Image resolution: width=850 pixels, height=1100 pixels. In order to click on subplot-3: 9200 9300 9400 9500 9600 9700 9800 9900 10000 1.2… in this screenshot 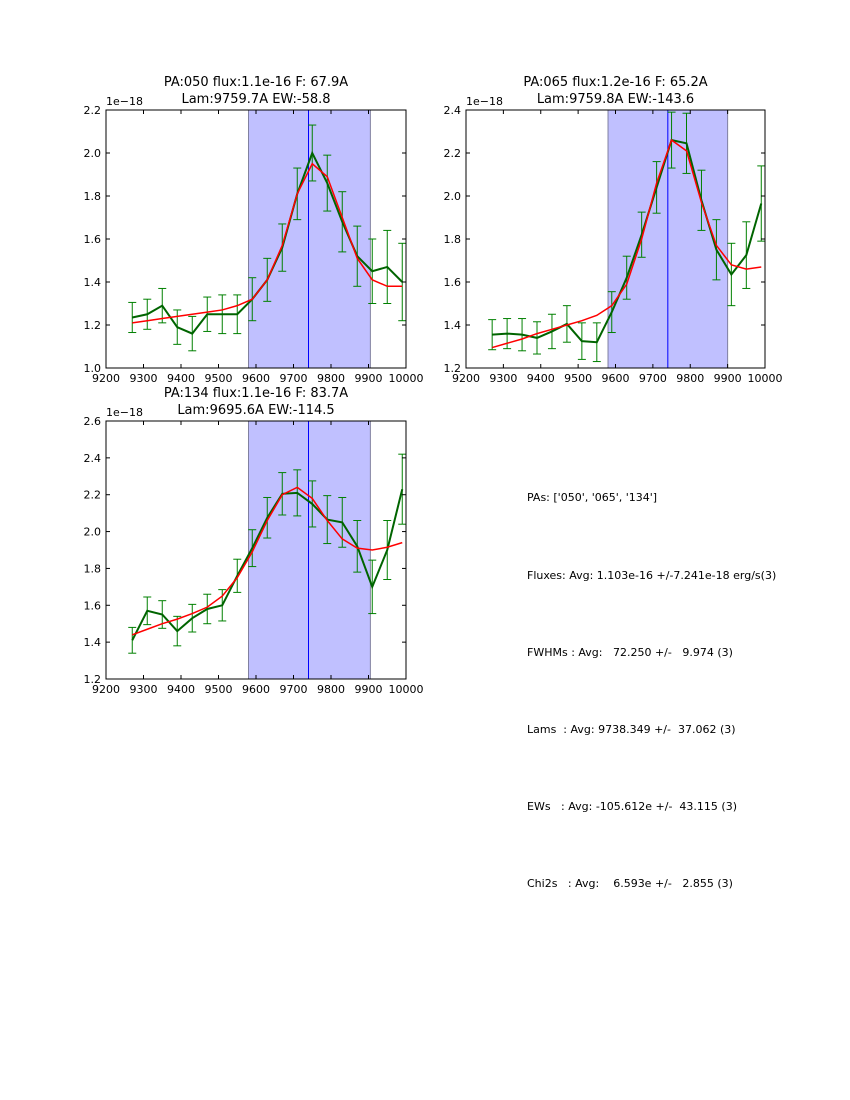, I will do `click(254, 541)`.